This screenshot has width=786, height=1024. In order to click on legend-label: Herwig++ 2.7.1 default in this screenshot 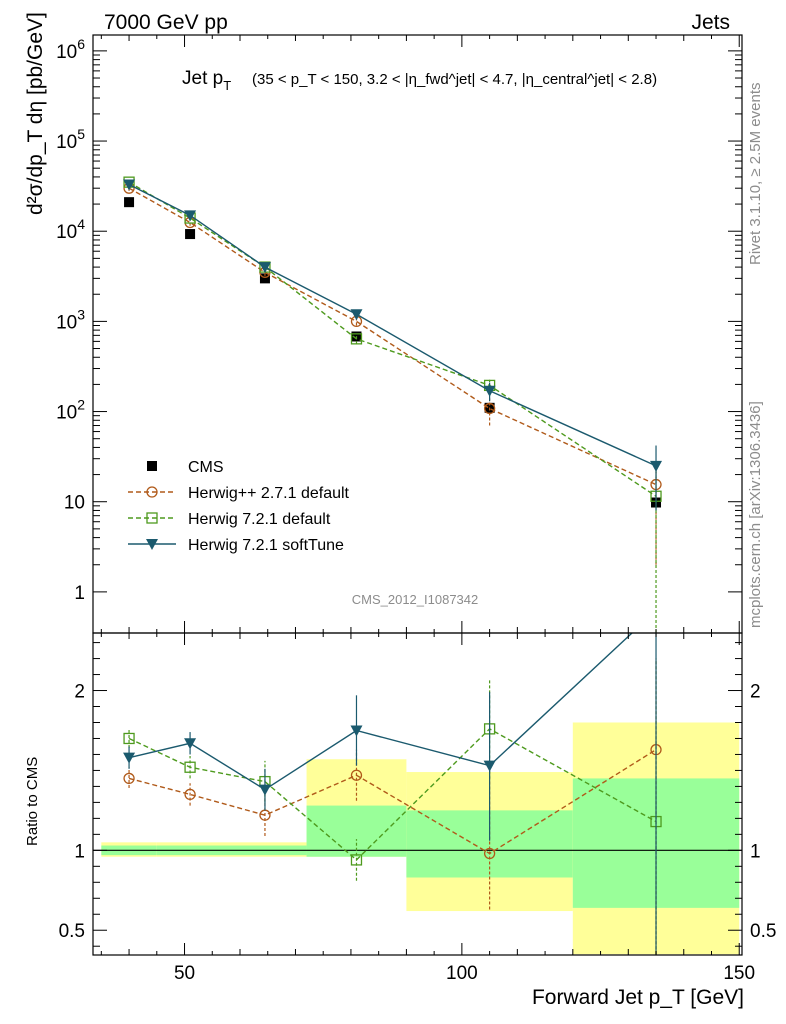, I will do `click(269, 493)`.